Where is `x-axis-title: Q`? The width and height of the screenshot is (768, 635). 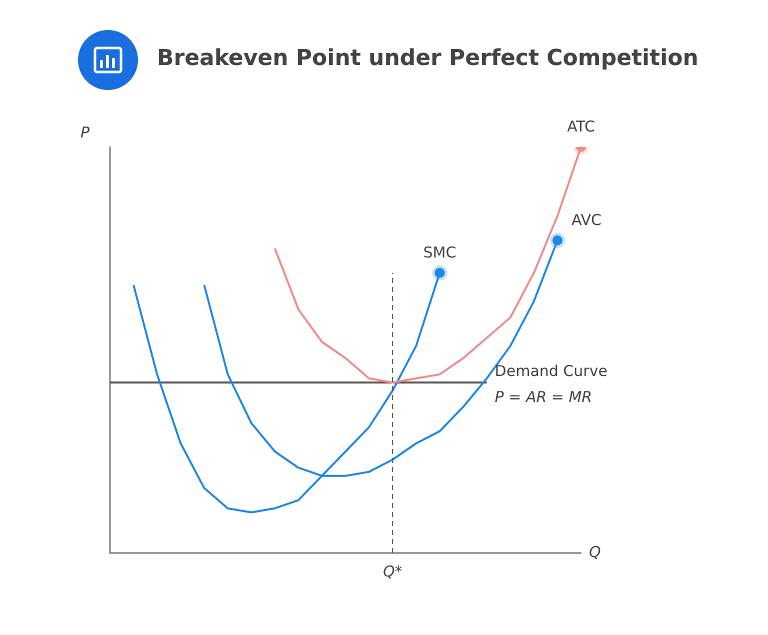 x-axis-title: Q is located at coordinates (595, 551).